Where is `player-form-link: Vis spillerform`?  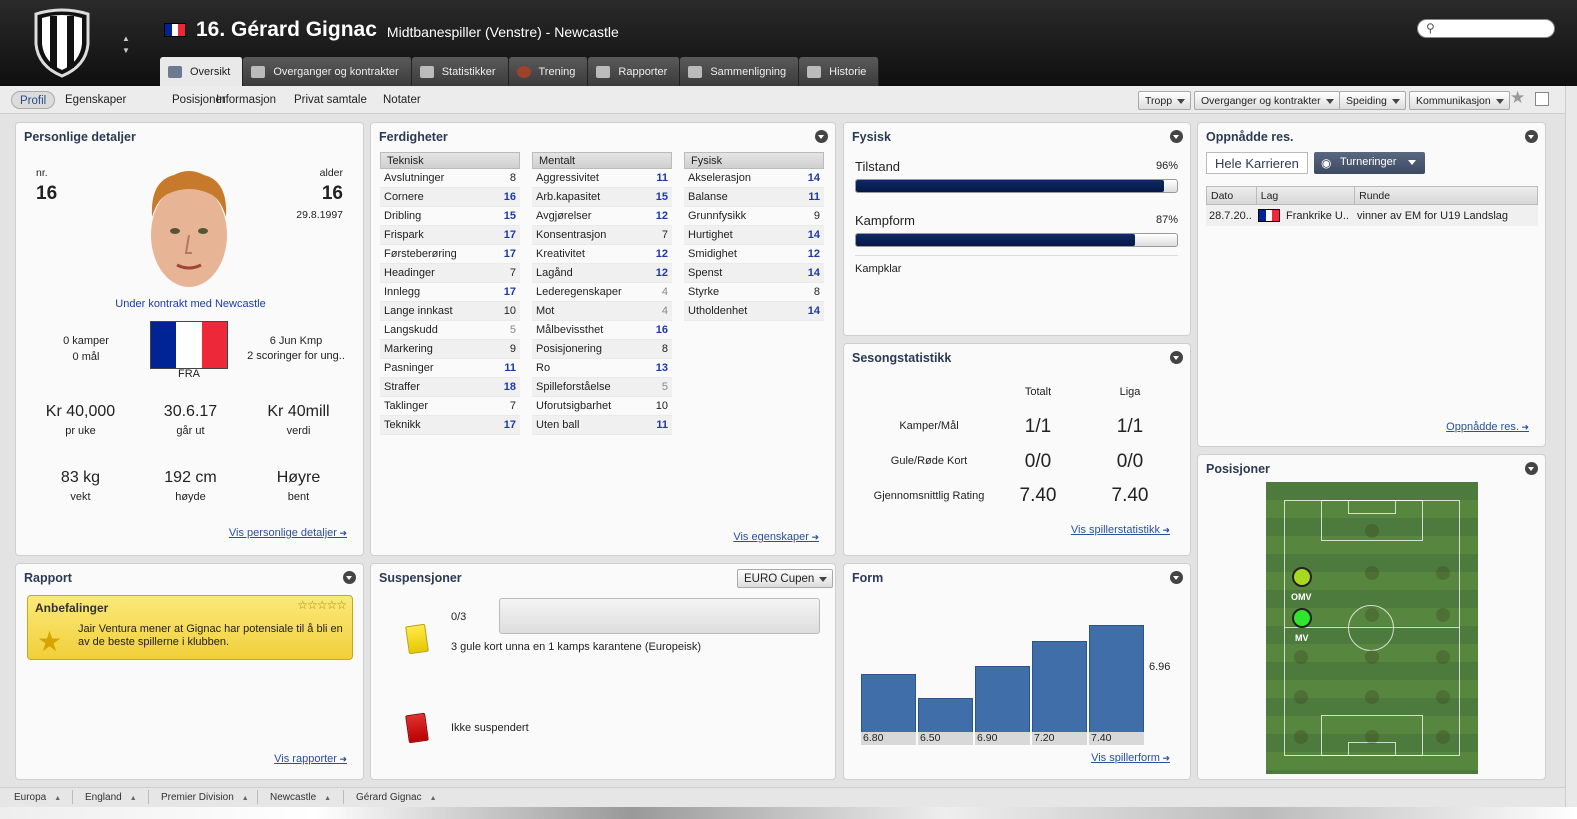 player-form-link: Vis spillerform is located at coordinates (1130, 758).